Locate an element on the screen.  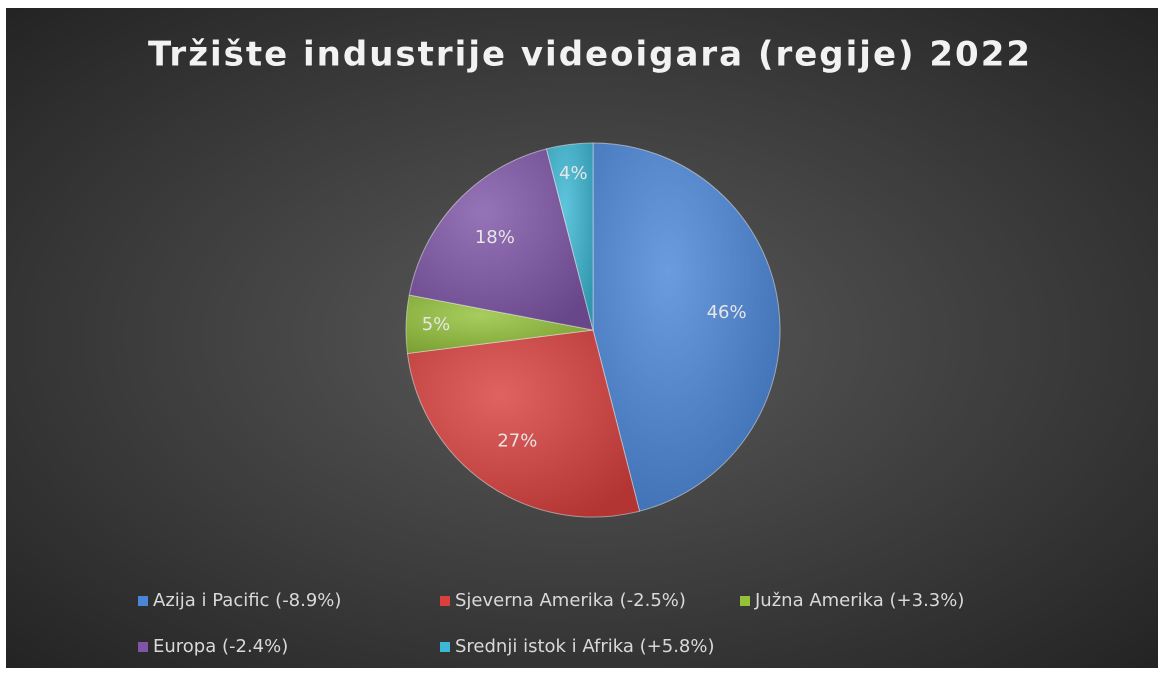
data-label: 5% is located at coordinates (436, 324).